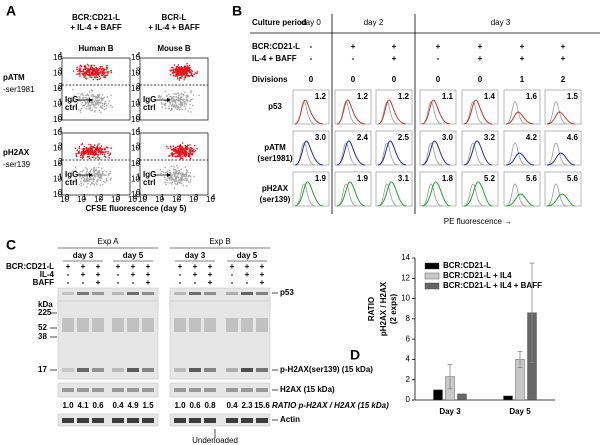 The image size is (600, 445). What do you see at coordinates (490, 178) in the screenshot?
I see `mfi-value: 5.2` at bounding box center [490, 178].